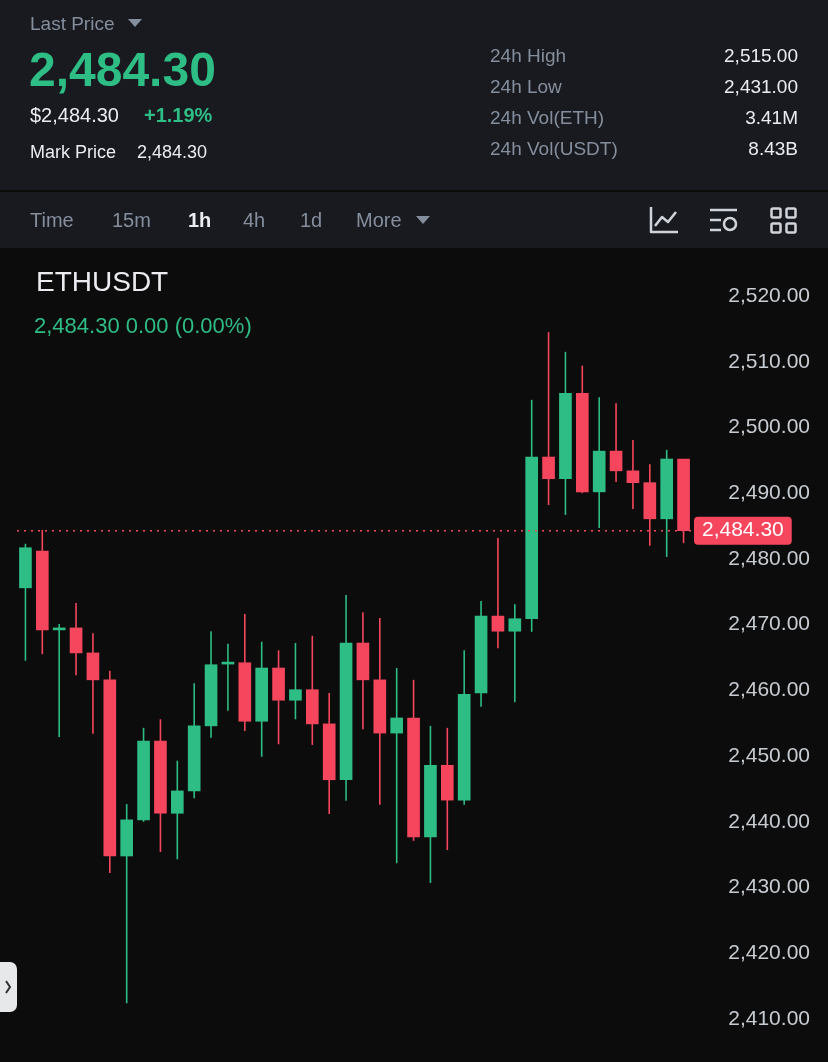 This screenshot has height=1062, width=828. Describe the element at coordinates (554, 149) in the screenshot. I see `text: 24h Vol(USDT)` at that location.